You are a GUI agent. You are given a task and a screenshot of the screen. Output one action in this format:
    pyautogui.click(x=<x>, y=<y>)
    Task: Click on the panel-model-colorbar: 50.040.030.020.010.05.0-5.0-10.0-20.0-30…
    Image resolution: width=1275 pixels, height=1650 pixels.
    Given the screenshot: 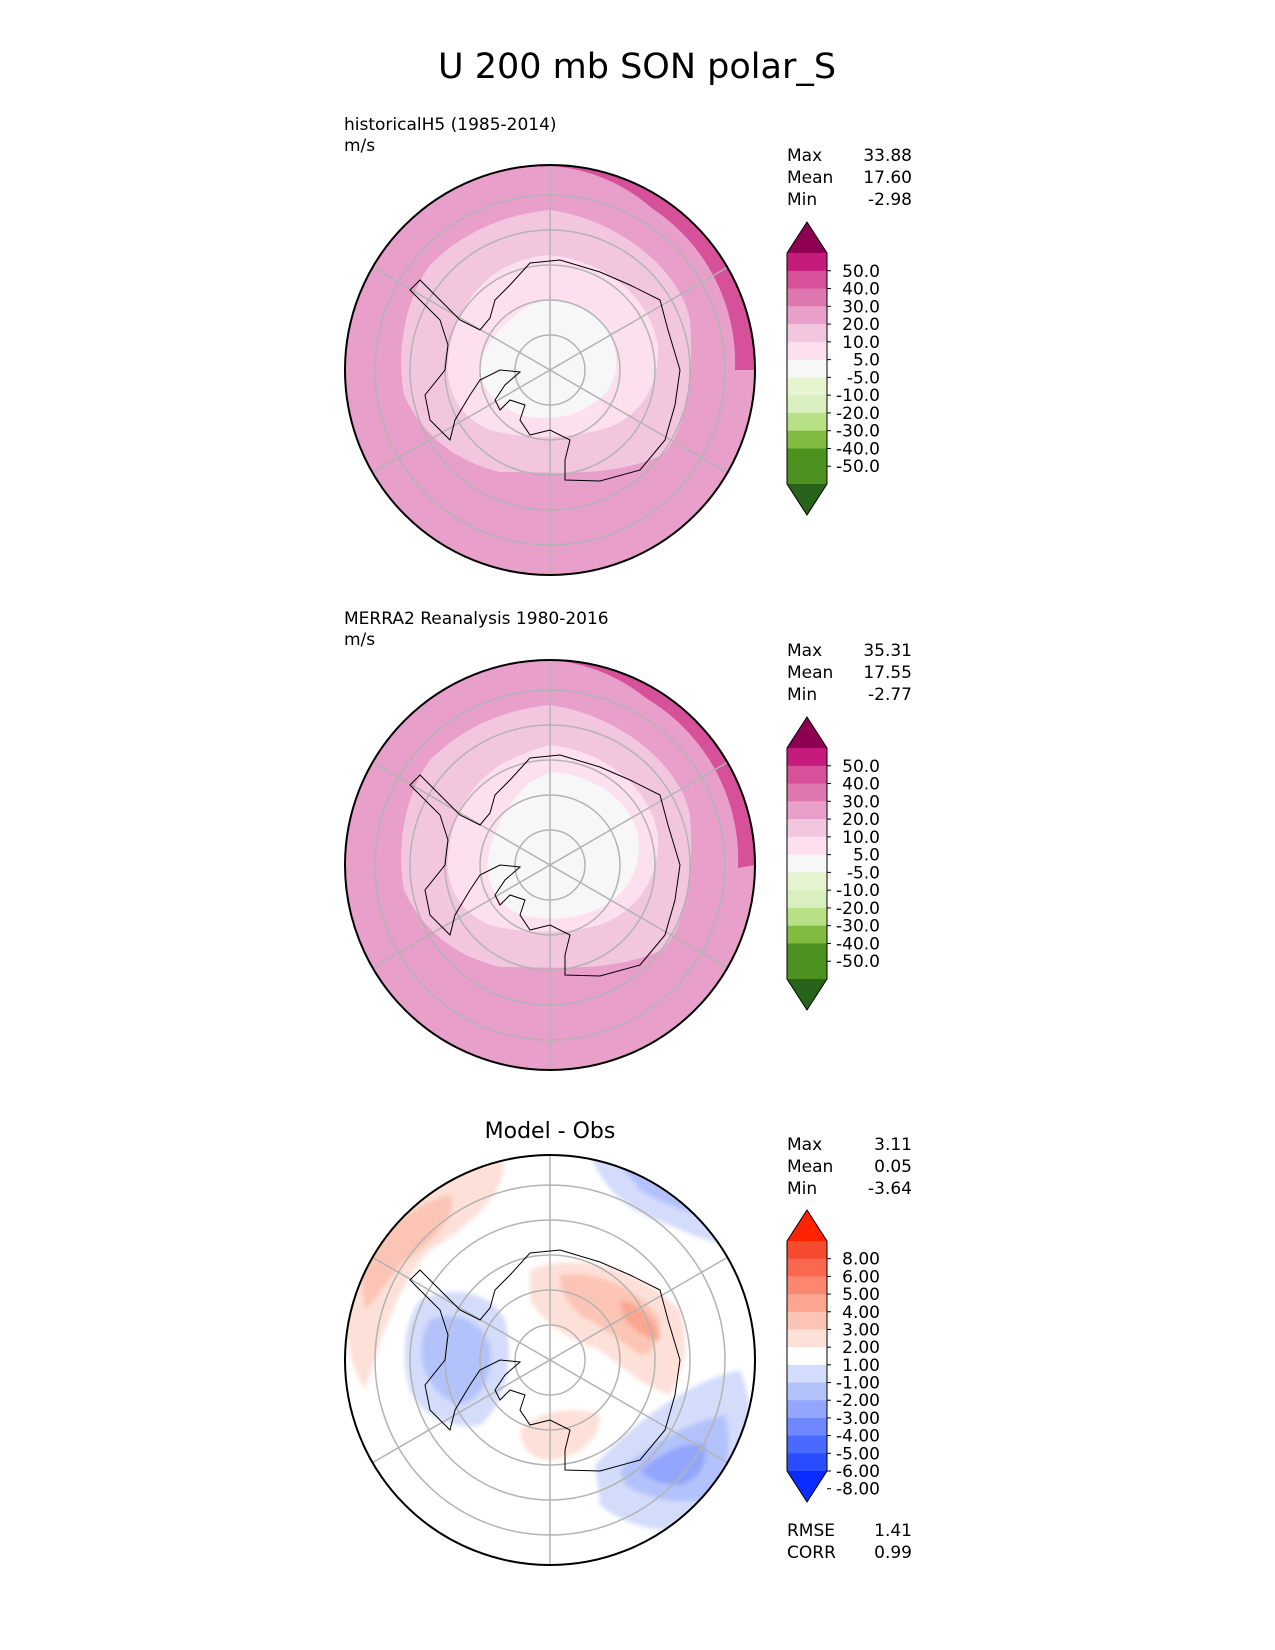 What is the action you would take?
    pyautogui.click(x=833, y=368)
    